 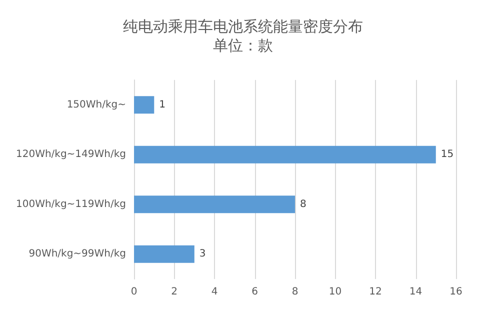 What do you see at coordinates (134, 292) in the screenshot?
I see `x-tick-label: 0` at bounding box center [134, 292].